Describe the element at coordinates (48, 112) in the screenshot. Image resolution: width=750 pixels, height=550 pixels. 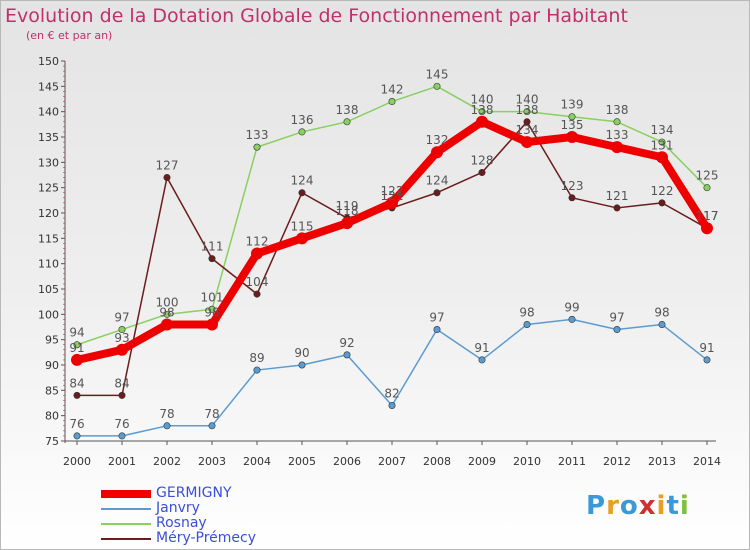
I see `y-tick-label: 140` at that location.